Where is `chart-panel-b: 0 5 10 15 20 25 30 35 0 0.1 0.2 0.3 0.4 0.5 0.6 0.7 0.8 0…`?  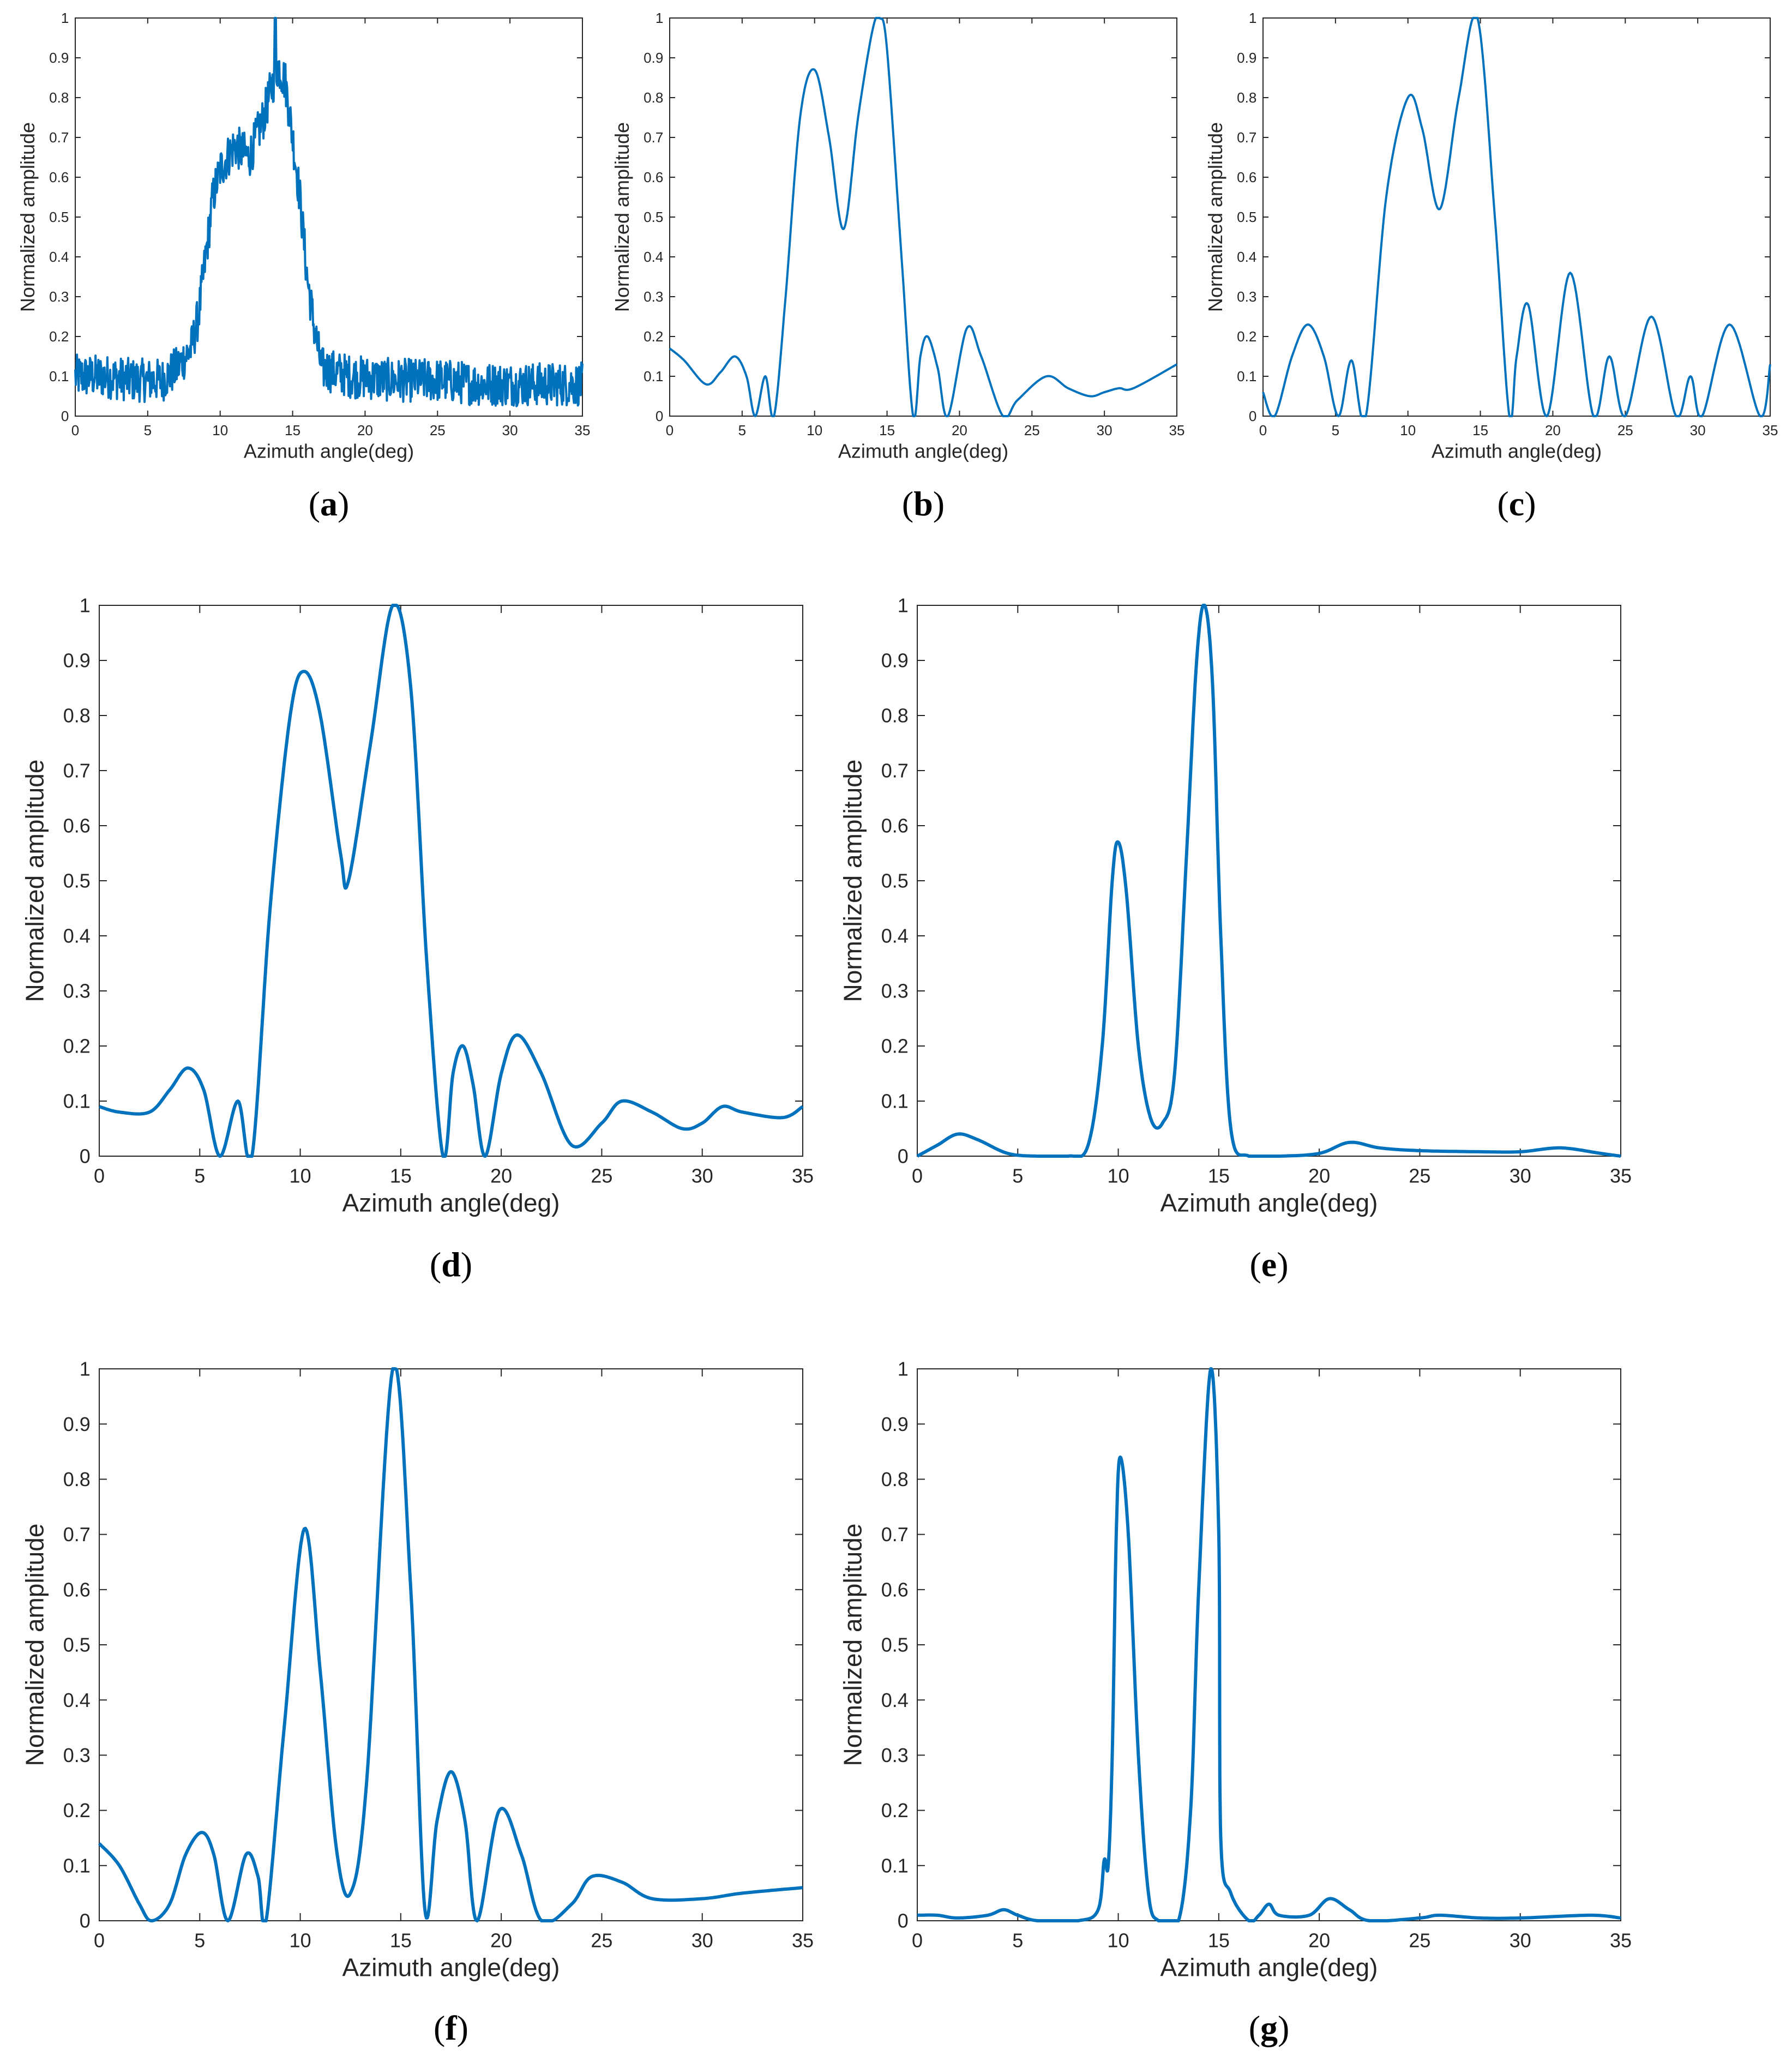
chart-panel-b: 0 5 10 15 20 25 30 35 0 0.1 0.2 0.3 0.4 0.5 0.6 0.7 0.8 0… is located at coordinates (898, 266).